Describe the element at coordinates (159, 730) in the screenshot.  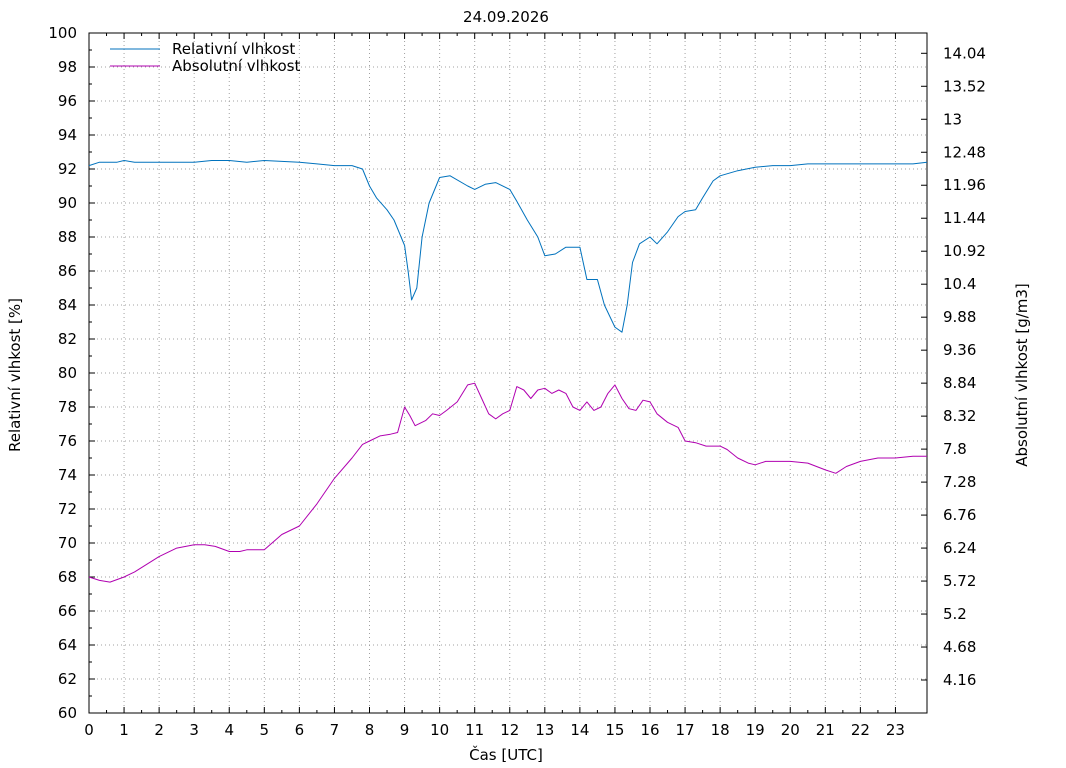
I see `x-tick-label: 2` at that location.